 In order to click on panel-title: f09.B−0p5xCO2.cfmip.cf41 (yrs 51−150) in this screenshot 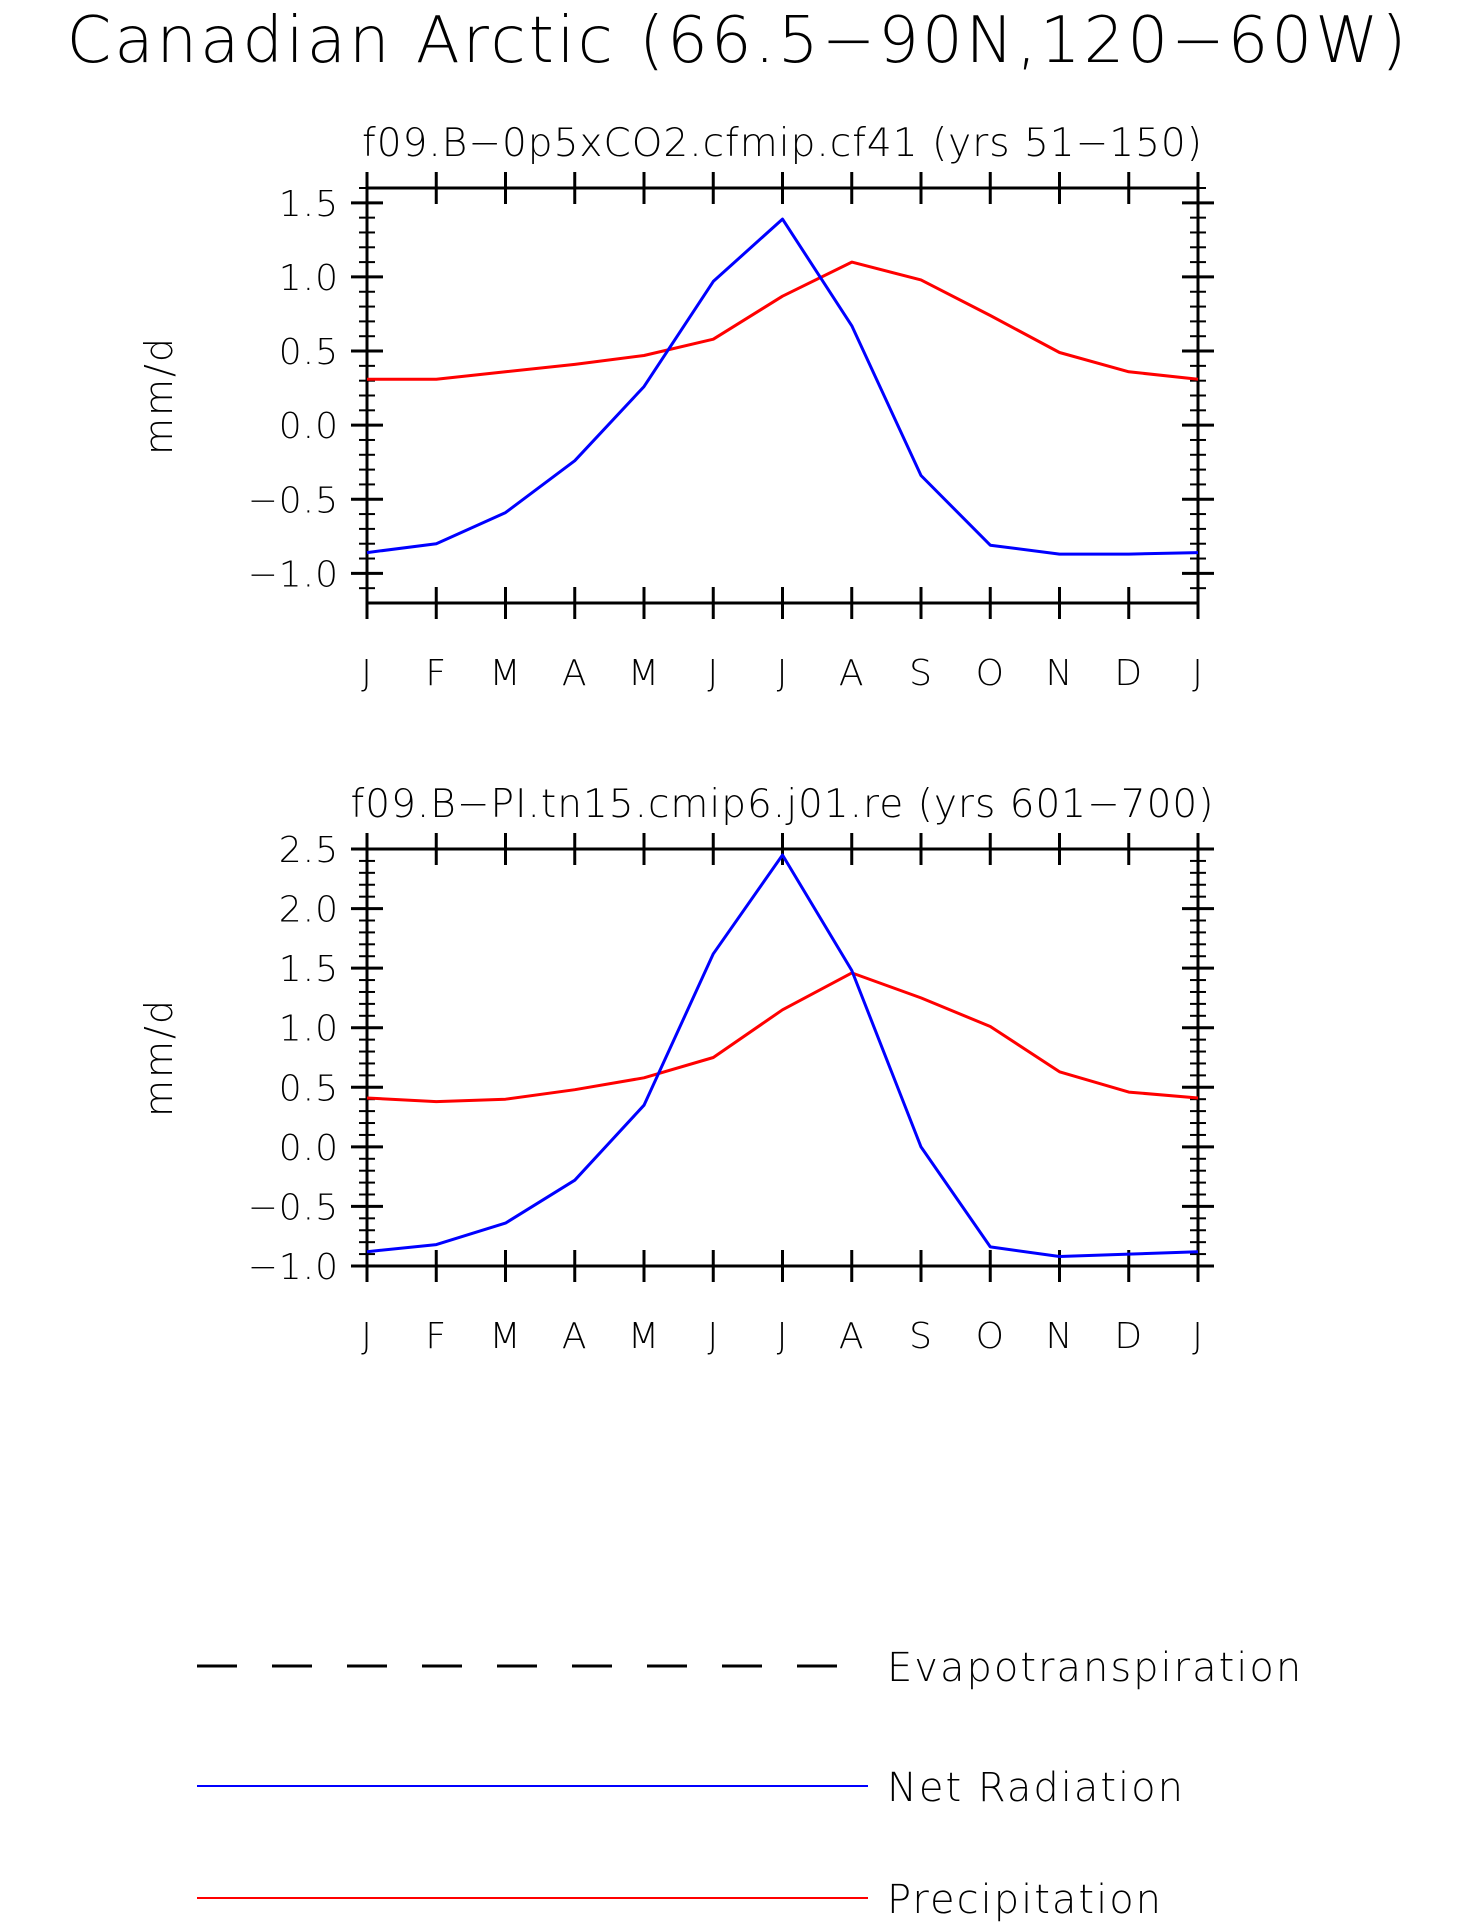, I will do `click(782, 143)`.